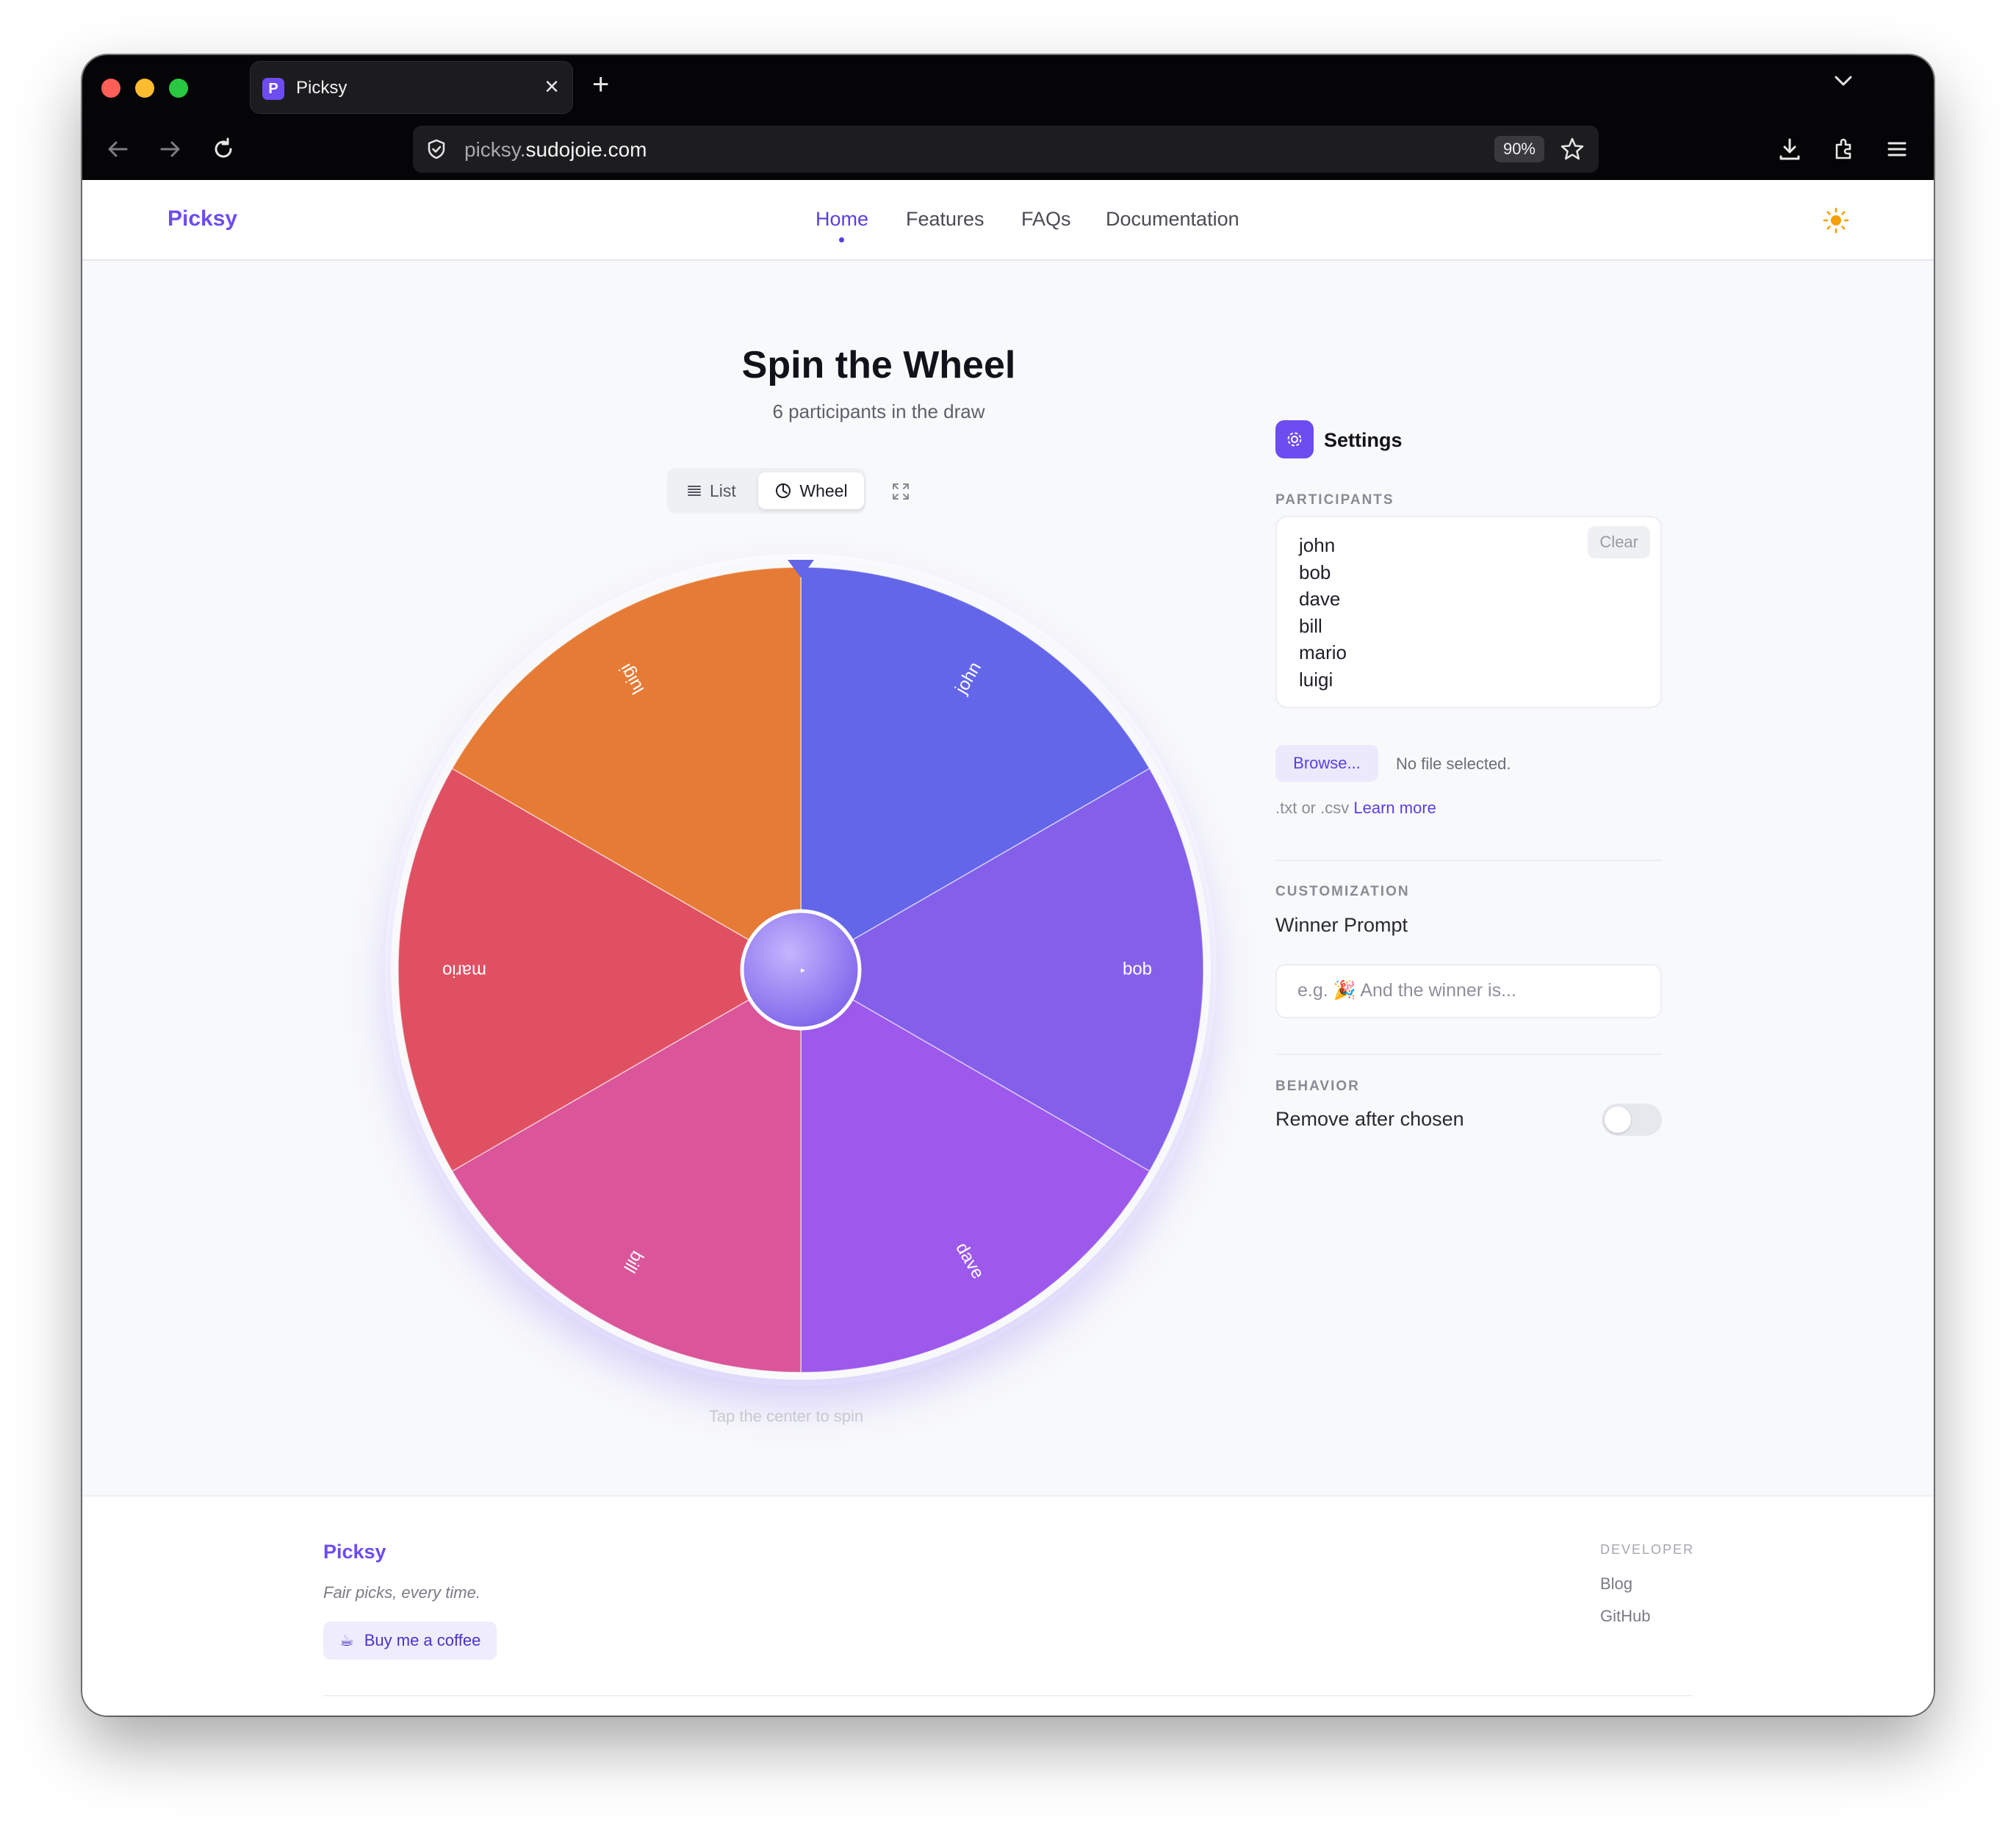 This screenshot has width=2016, height=1825. Describe the element at coordinates (626, 1170) in the screenshot. I see `wheel-segment-bill` at that location.